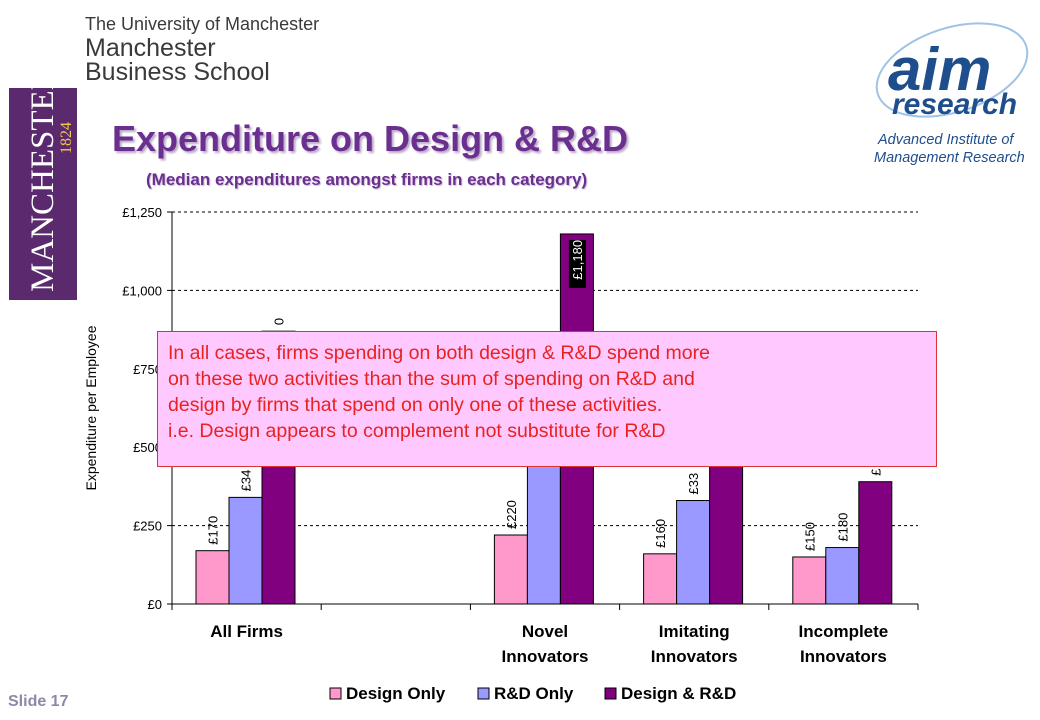 The height and width of the screenshot is (720, 1040). I want to click on legend-label: R&D Only, so click(534, 693).